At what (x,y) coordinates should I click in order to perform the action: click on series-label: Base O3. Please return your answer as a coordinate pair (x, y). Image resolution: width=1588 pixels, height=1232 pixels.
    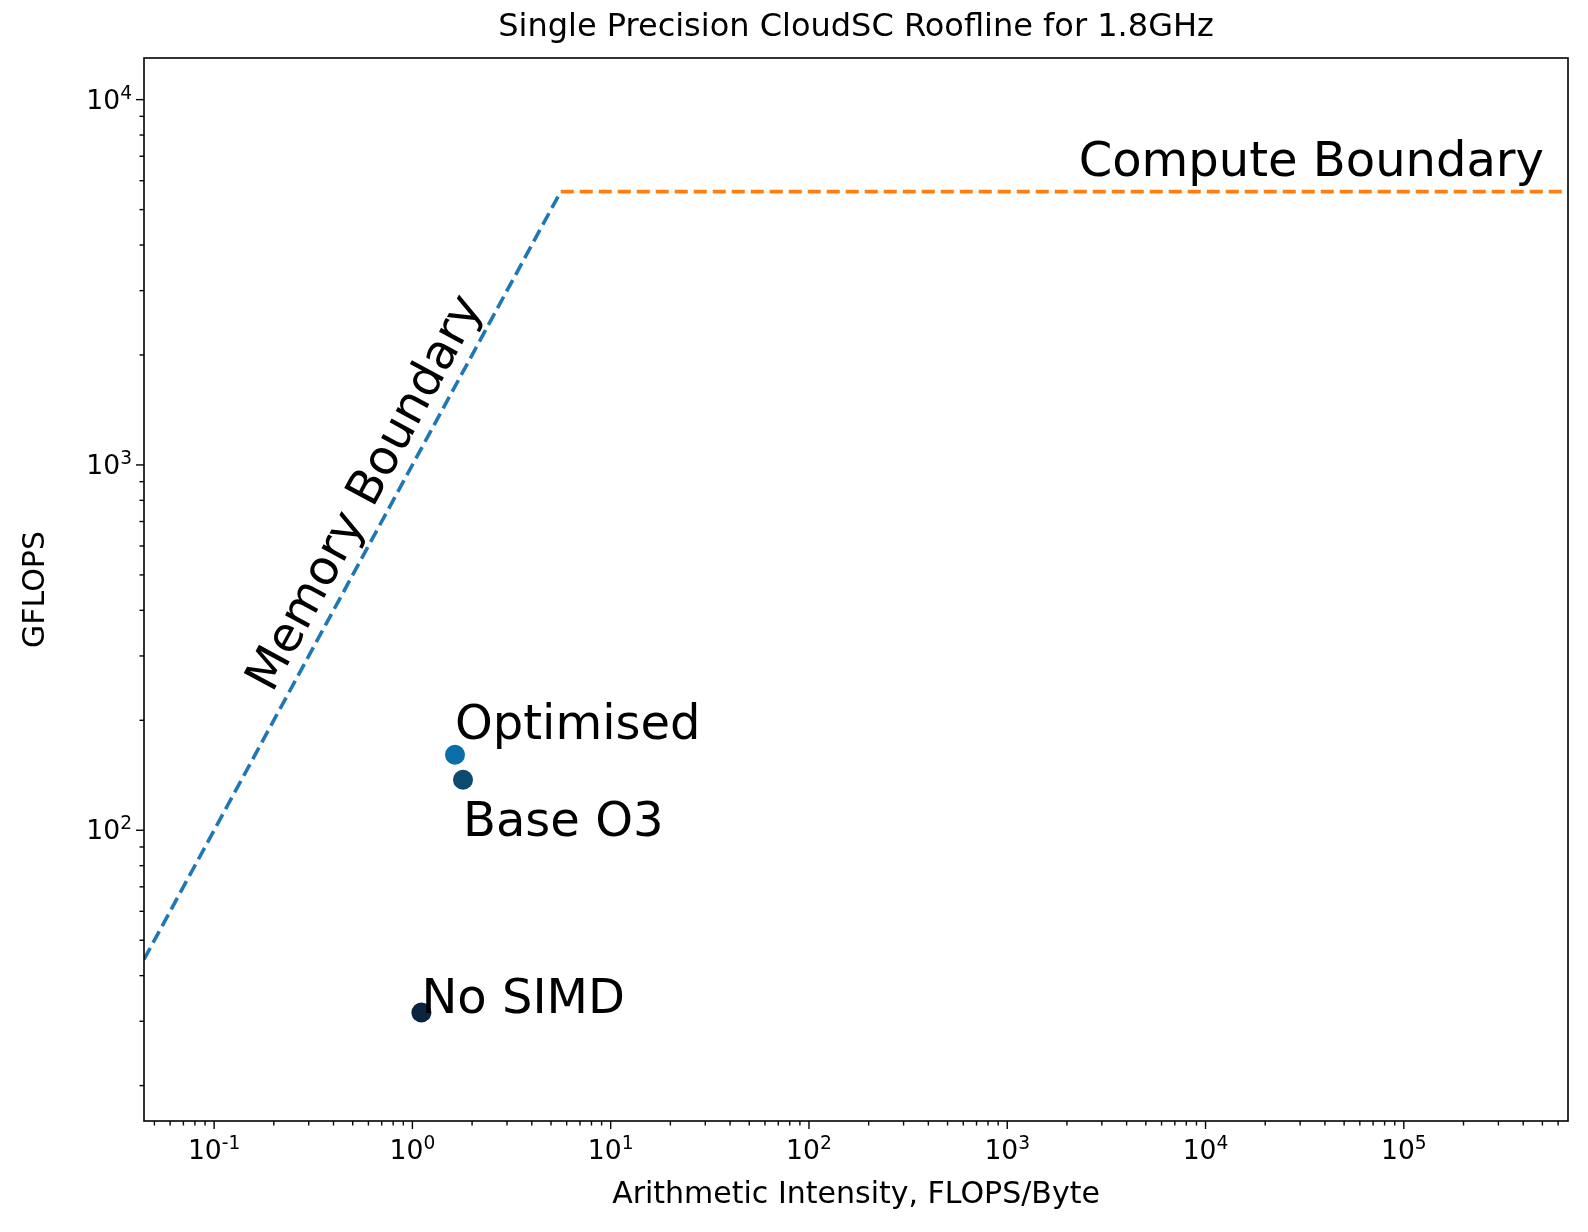
    Looking at the image, I should click on (563, 818).